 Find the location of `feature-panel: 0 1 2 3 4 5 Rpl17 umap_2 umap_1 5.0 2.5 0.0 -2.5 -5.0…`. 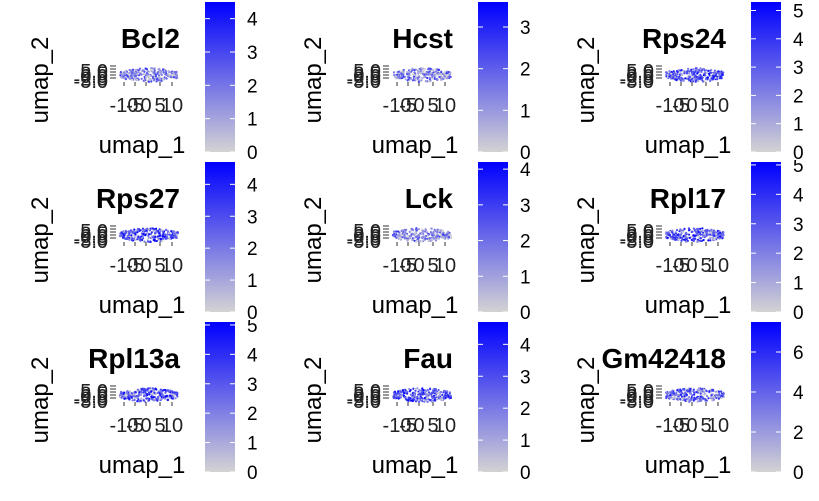

feature-panel: 0 1 2 3 4 5 Rpl17 umap_2 umap_1 5.0 2.5 0.0 -2.5 -5.0… is located at coordinates (682, 240).